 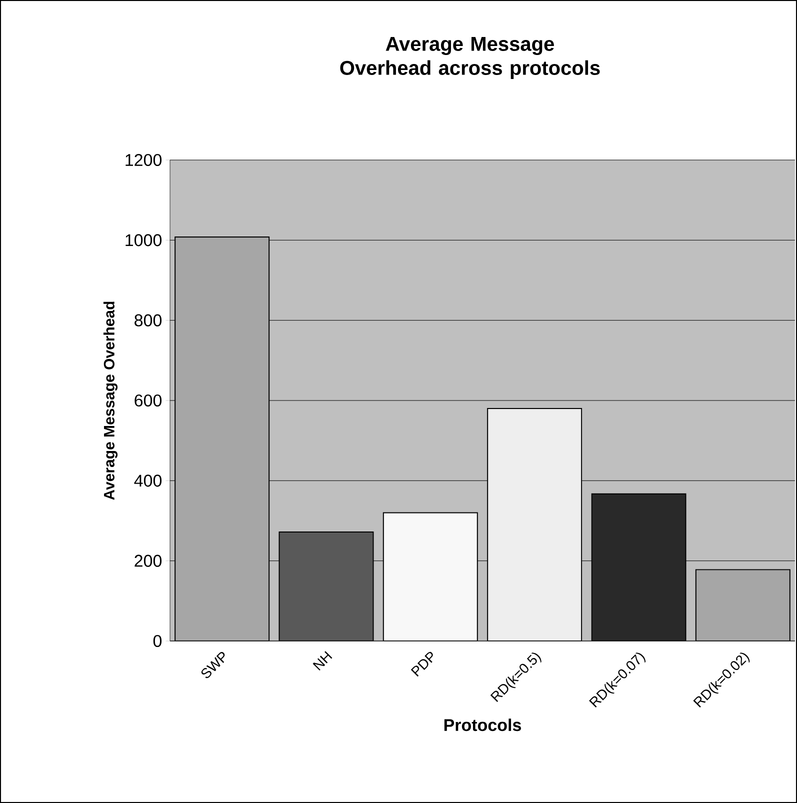 What do you see at coordinates (144, 160) in the screenshot?
I see `y-tick-label: 1200` at bounding box center [144, 160].